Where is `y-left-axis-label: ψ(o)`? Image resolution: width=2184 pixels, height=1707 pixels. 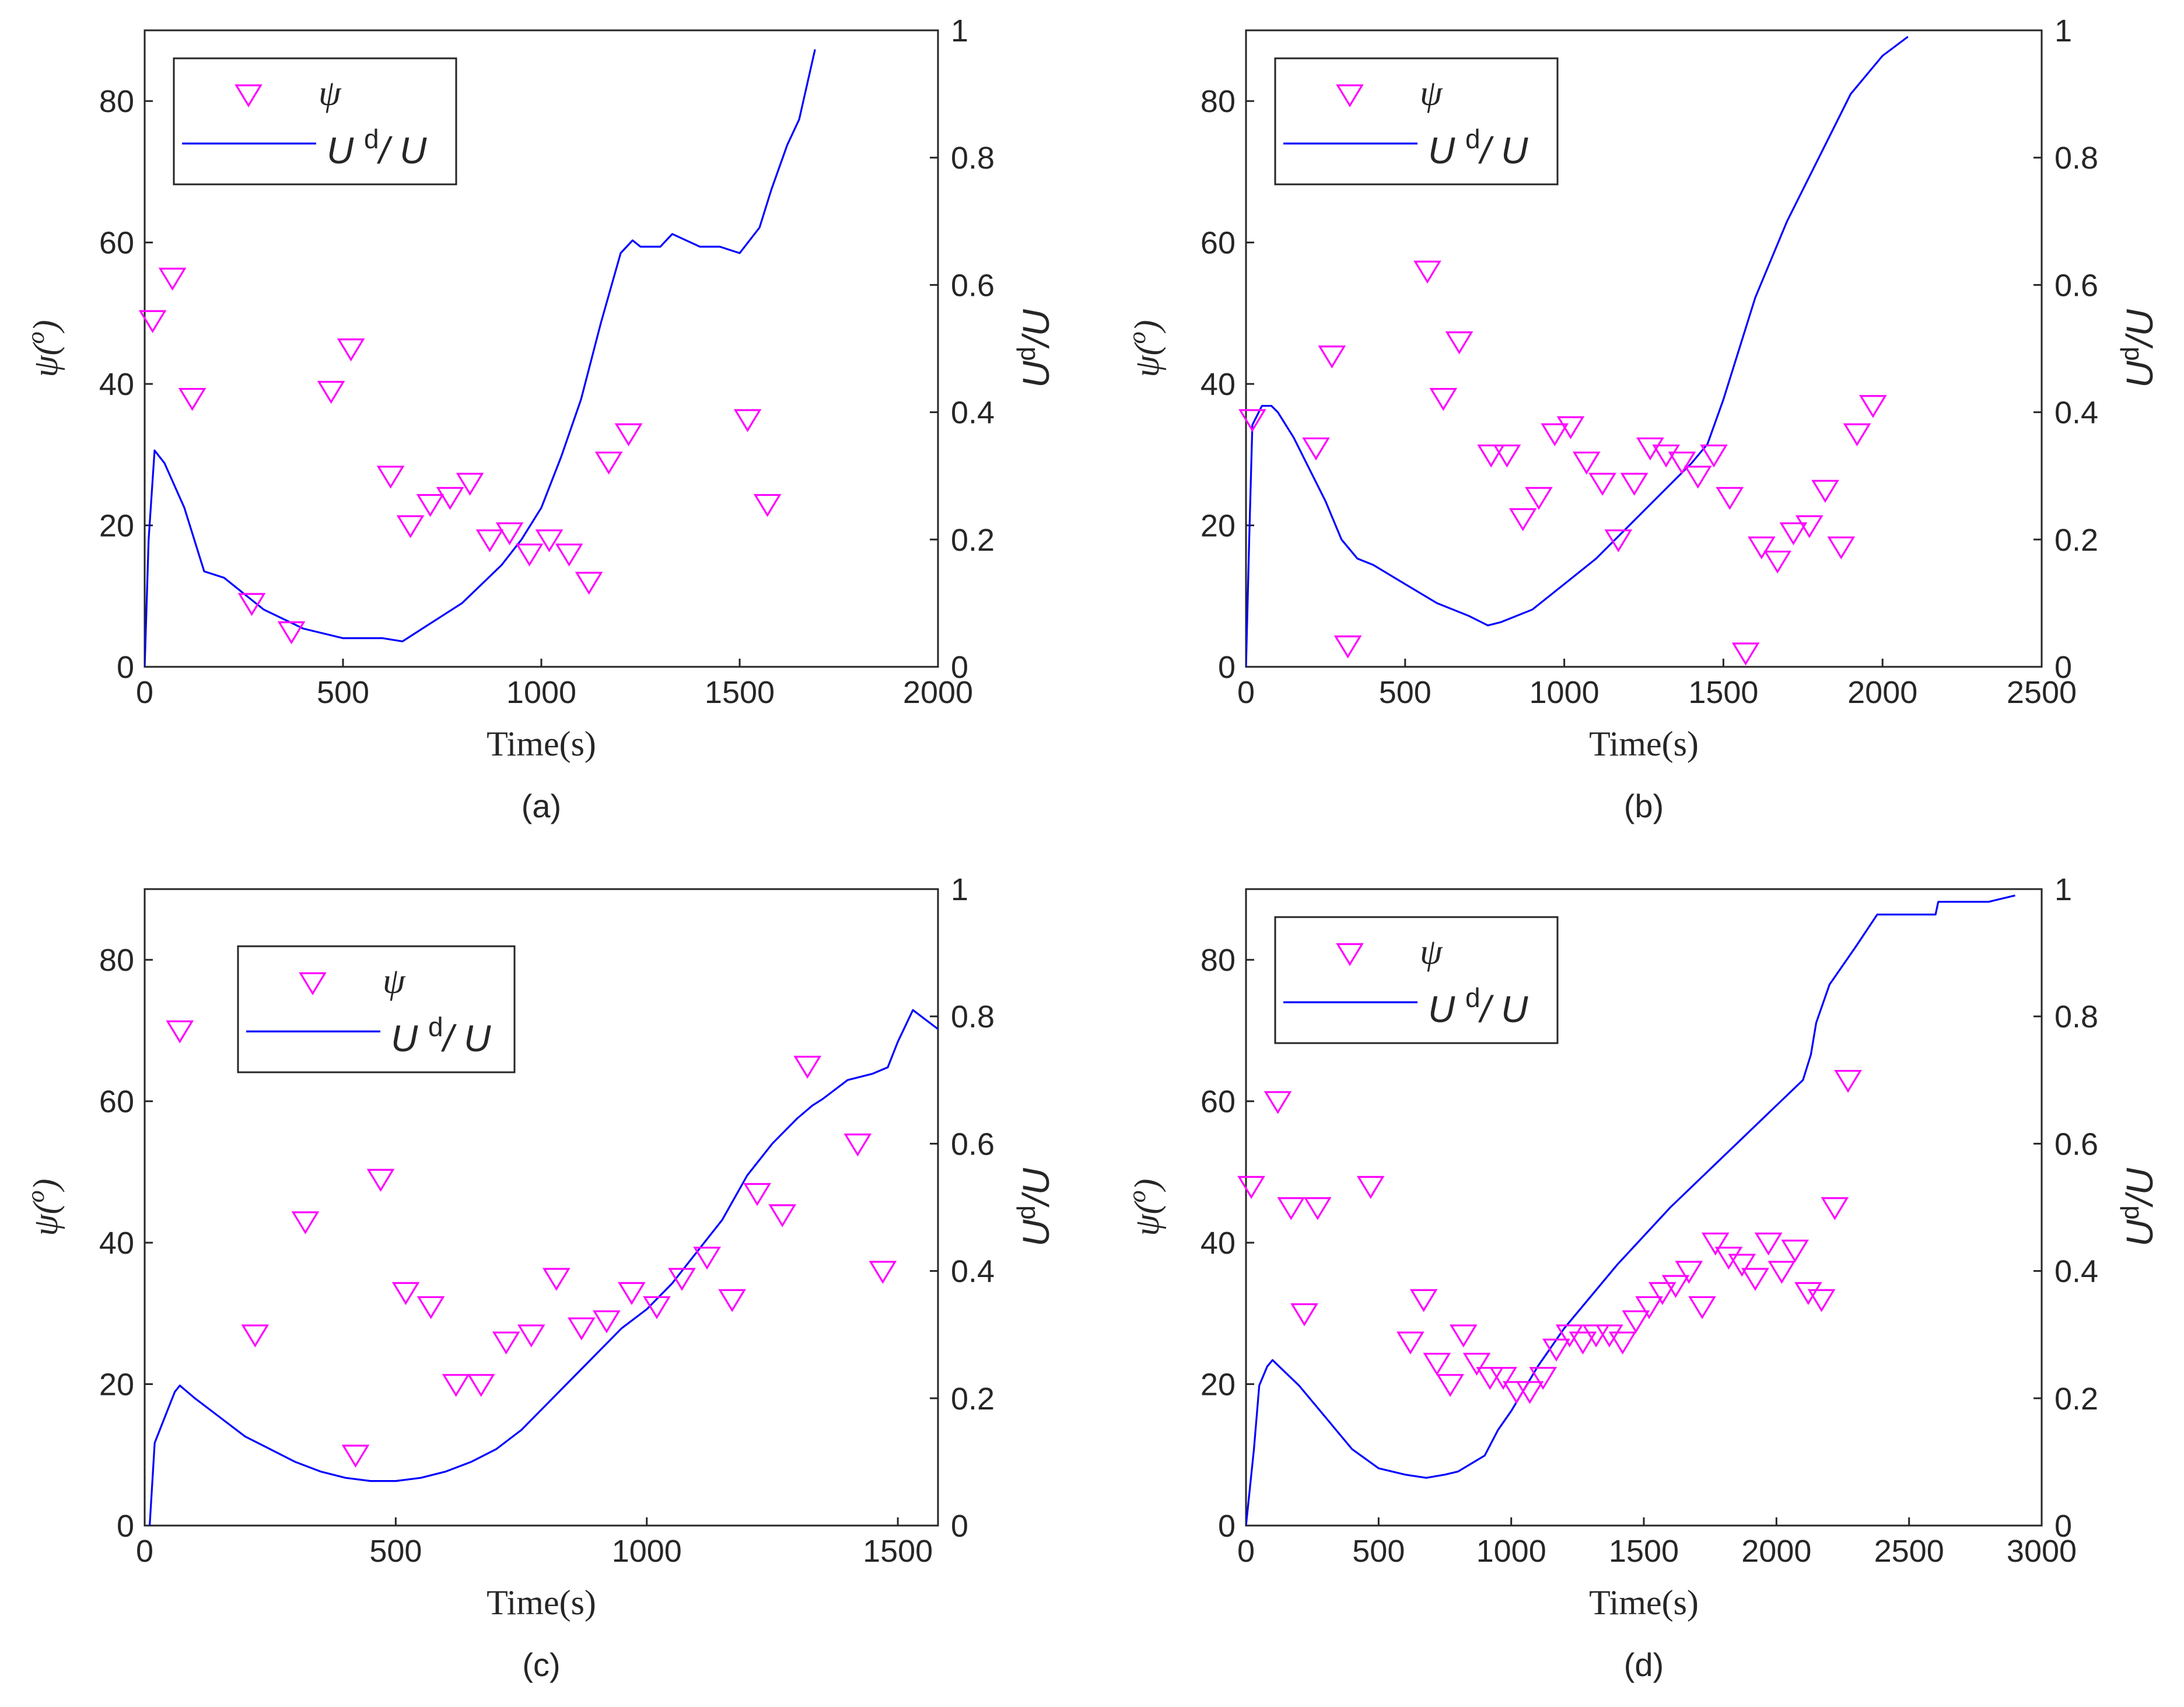 y-left-axis-label: ψ(o) is located at coordinates (44, 1207).